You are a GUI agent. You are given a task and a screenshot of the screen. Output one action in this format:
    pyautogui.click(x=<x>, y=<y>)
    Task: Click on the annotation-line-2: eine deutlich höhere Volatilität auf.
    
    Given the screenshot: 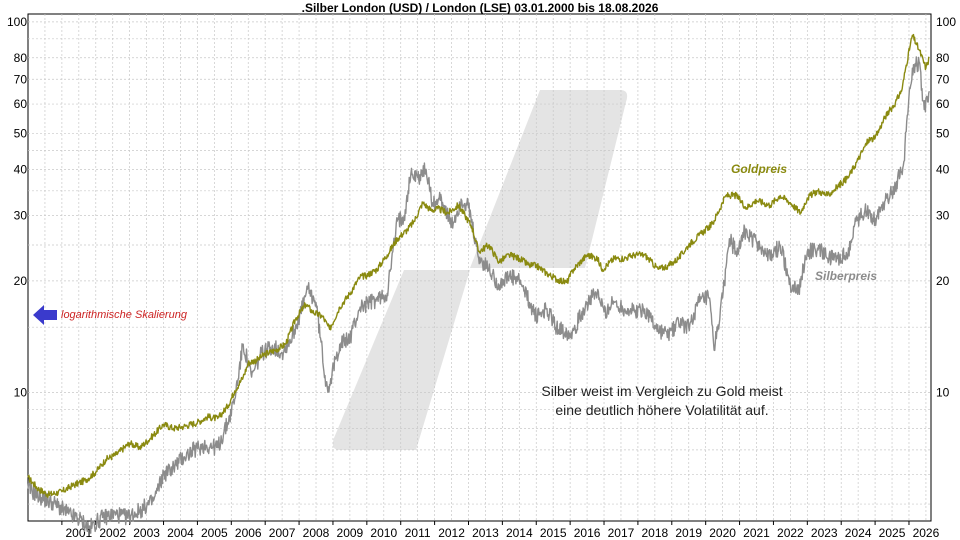 What is the action you would take?
    pyautogui.click(x=661, y=410)
    